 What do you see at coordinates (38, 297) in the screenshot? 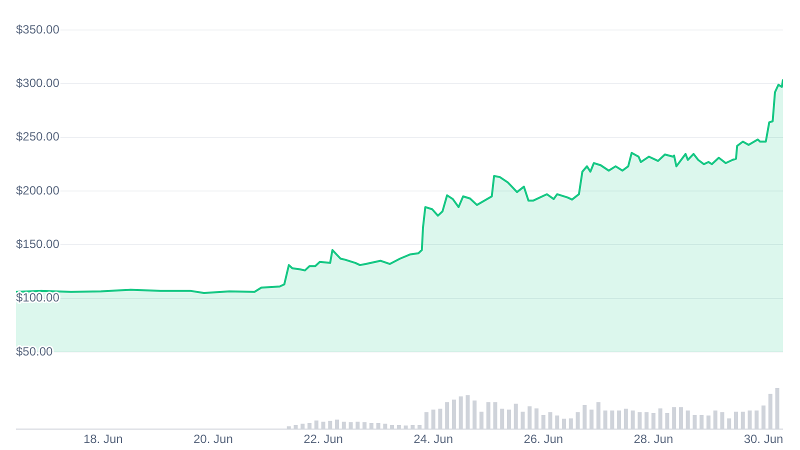
I see `y-tick-label: $100.00` at bounding box center [38, 297].